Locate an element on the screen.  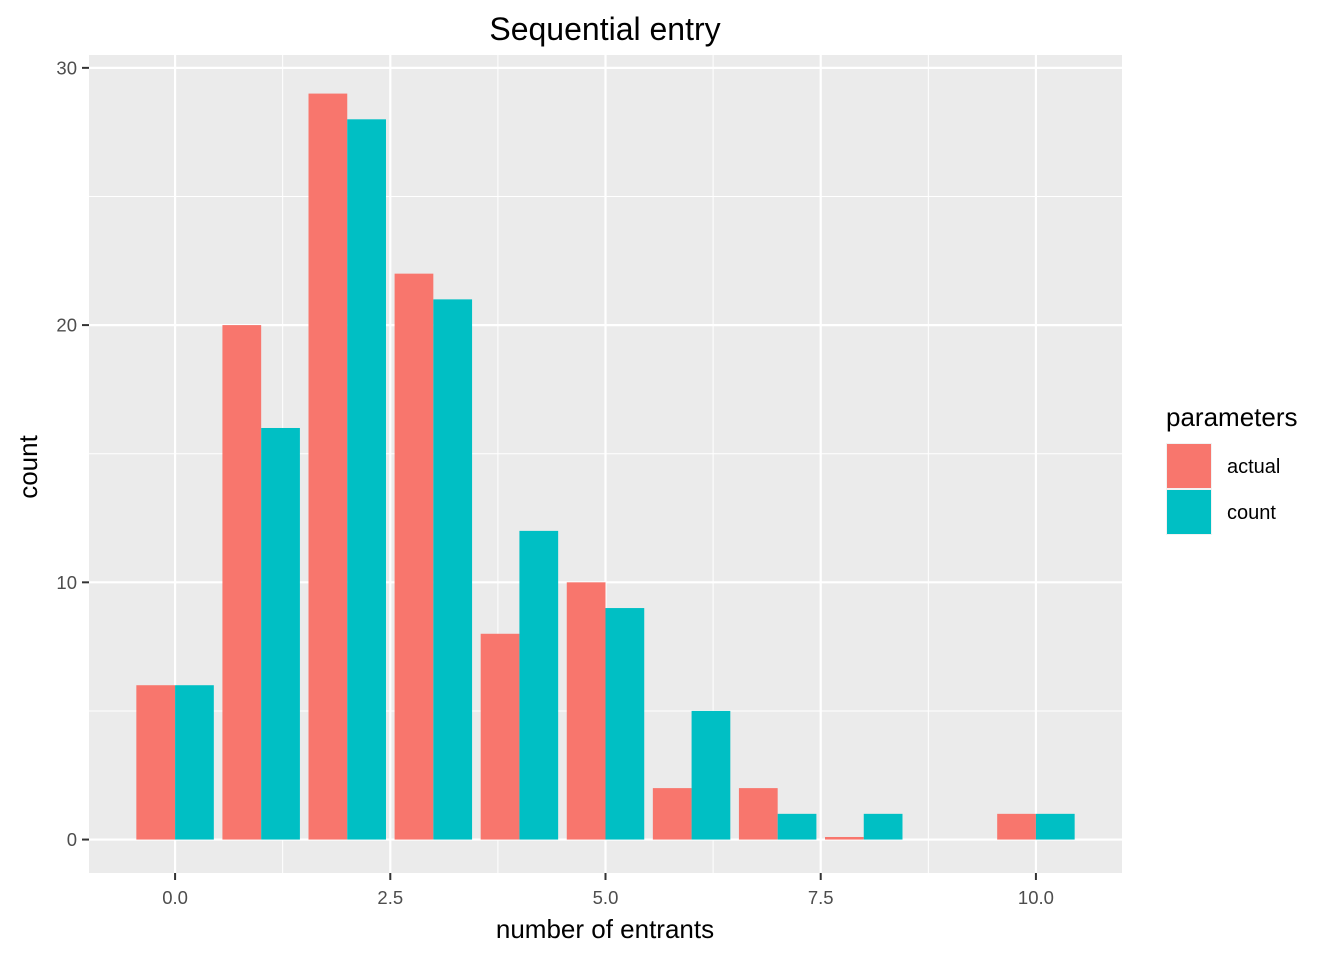
x-tick-label: 7.5 is located at coordinates (821, 897).